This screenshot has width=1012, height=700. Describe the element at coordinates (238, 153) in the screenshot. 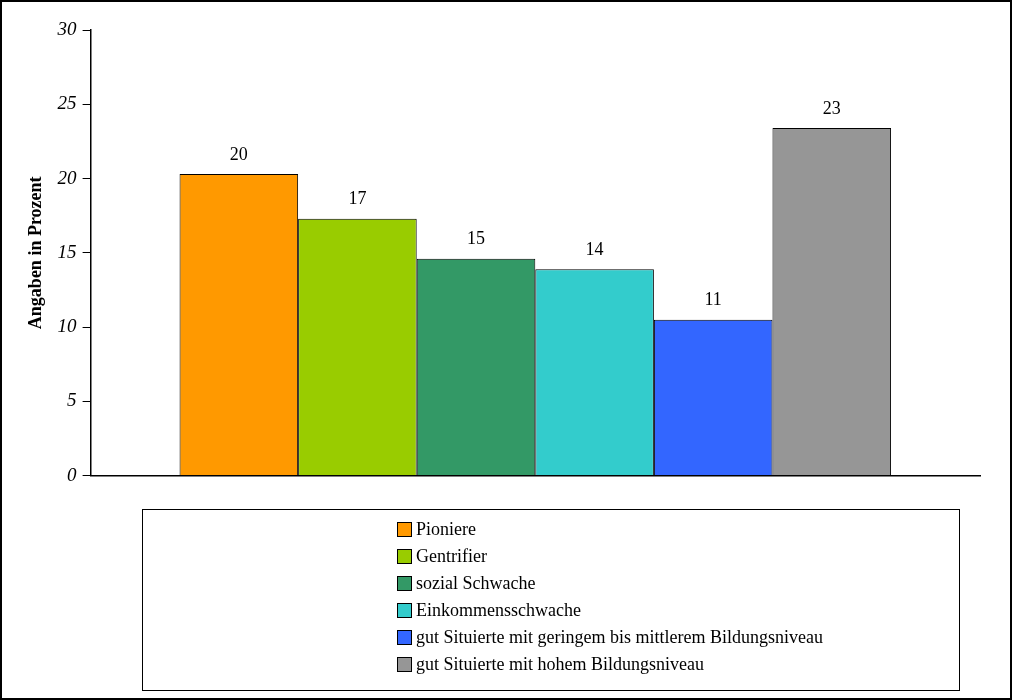

I see `data-label: 20` at that location.